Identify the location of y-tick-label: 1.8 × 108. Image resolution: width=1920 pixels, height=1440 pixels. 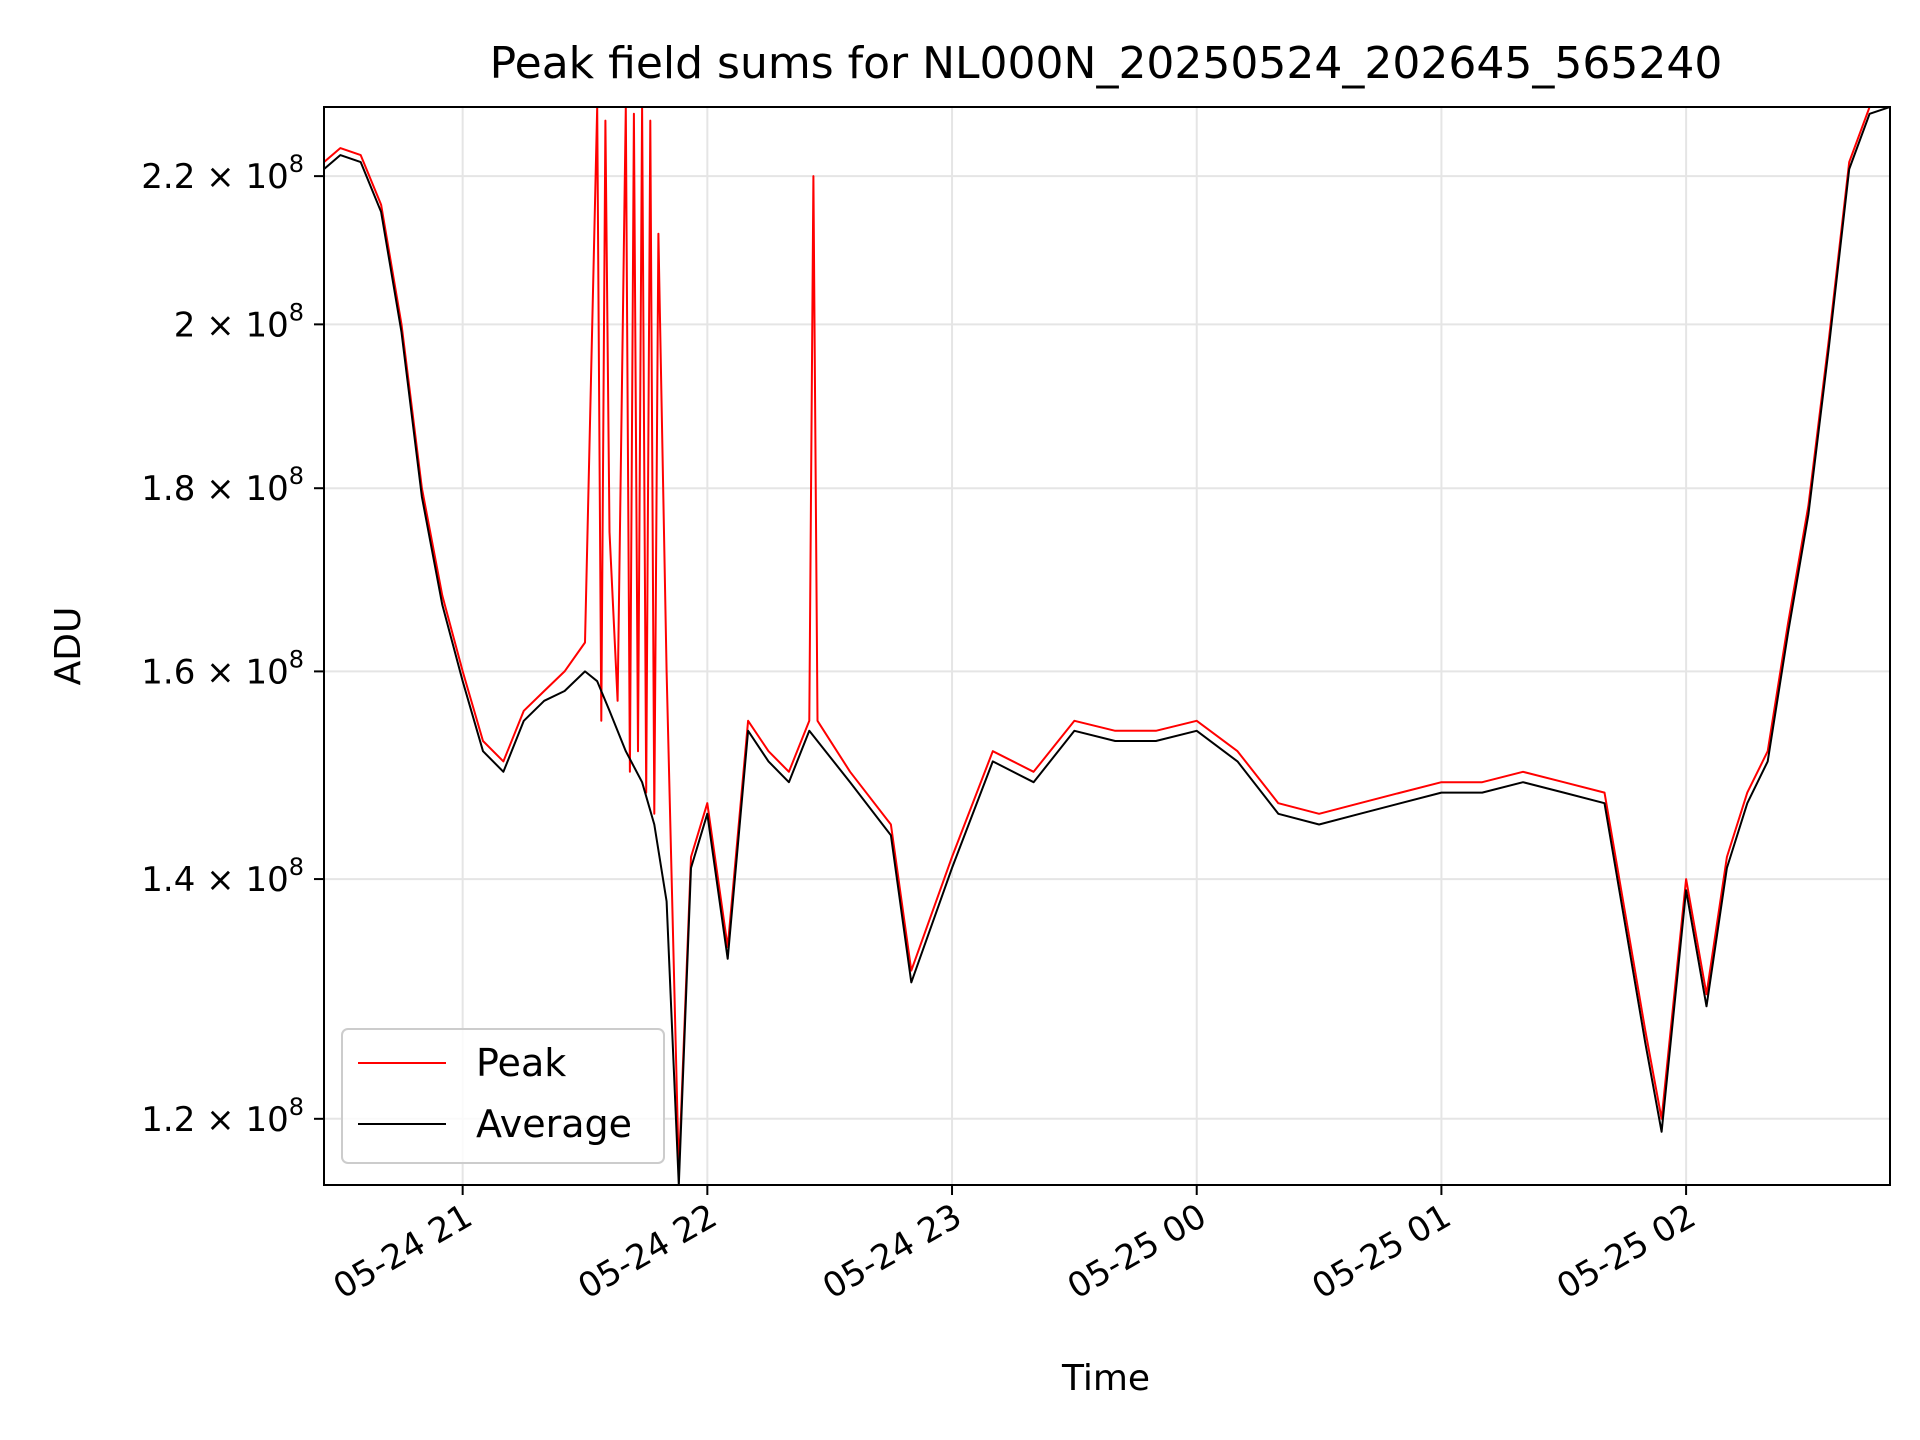
(222, 485).